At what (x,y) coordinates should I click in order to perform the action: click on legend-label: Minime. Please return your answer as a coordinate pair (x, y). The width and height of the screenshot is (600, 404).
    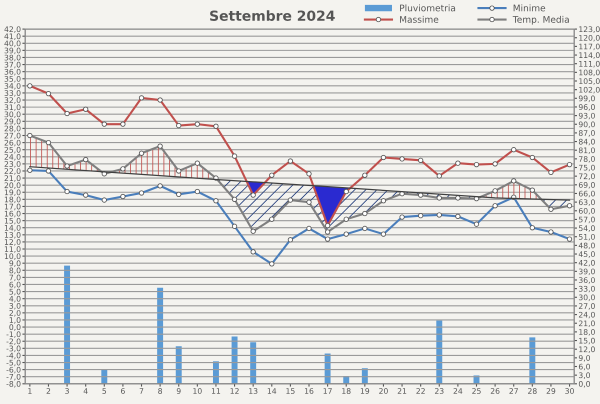
    Looking at the image, I should click on (530, 8).